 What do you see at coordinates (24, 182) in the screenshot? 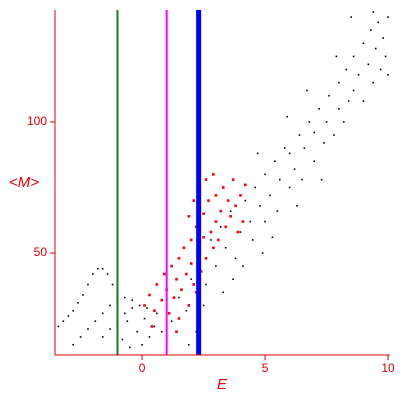
I see `y-axis-title: <M>` at bounding box center [24, 182].